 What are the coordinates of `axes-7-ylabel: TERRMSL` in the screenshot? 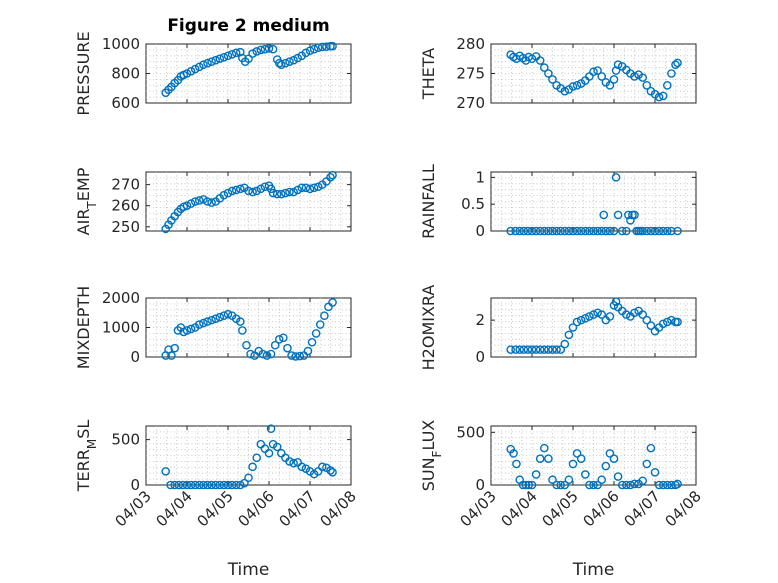 It's located at (86, 456).